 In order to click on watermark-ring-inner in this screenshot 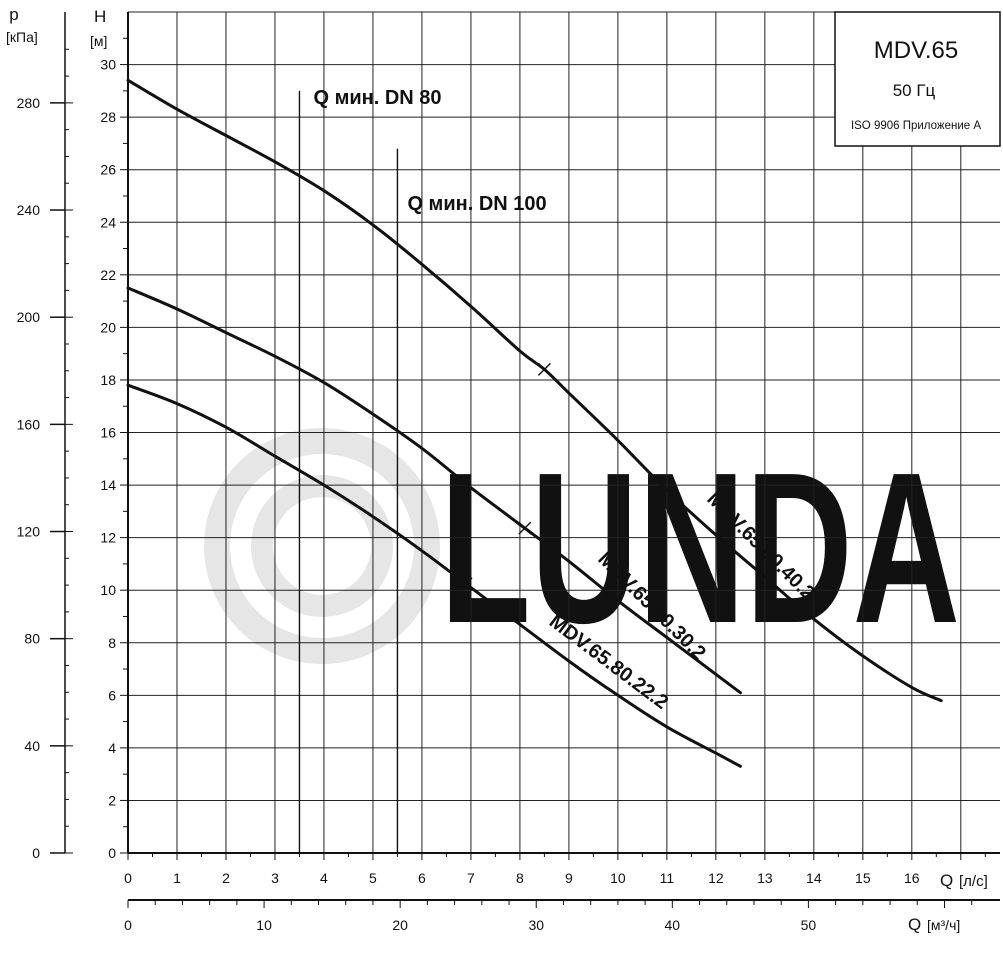, I will do `click(322, 546)`.